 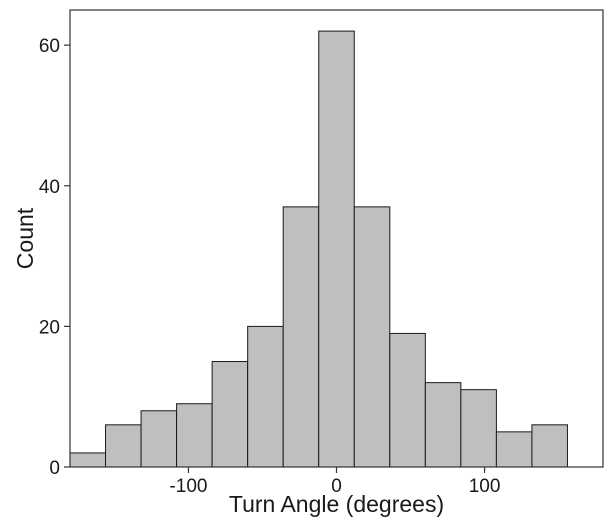 I want to click on y-tick-label: 20, so click(x=49, y=327).